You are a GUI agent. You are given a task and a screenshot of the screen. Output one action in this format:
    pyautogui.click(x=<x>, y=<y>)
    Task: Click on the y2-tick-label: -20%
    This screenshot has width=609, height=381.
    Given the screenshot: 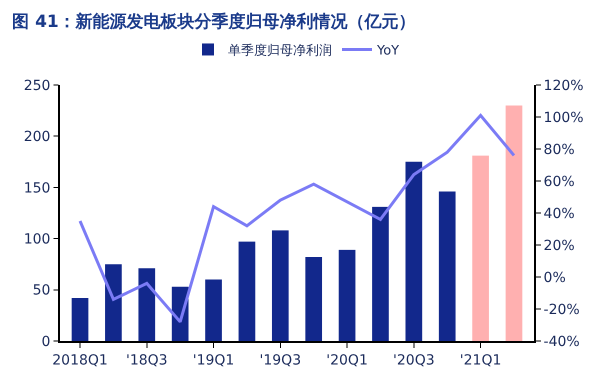 What is the action you would take?
    pyautogui.click(x=562, y=310)
    